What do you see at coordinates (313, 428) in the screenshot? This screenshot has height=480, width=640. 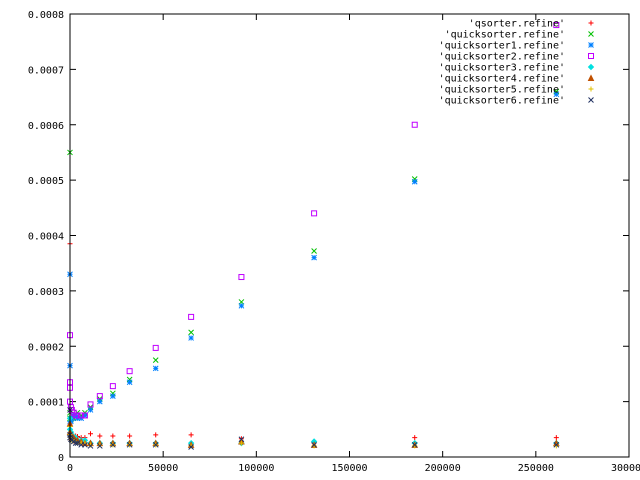 I see `series-8-points` at bounding box center [313, 428].